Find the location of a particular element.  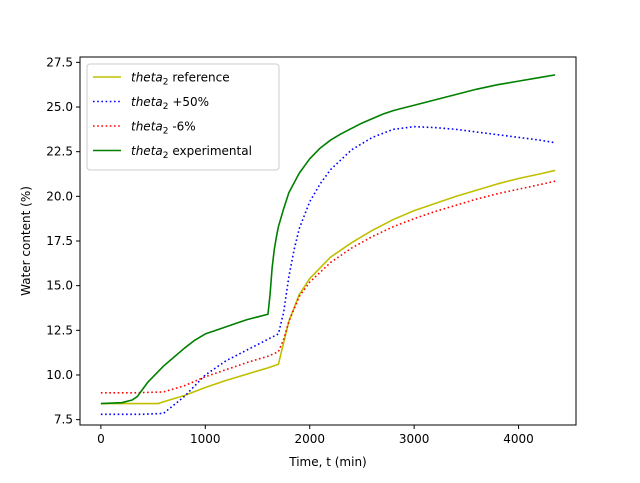

x-tick-label: 2000 is located at coordinates (309, 439).